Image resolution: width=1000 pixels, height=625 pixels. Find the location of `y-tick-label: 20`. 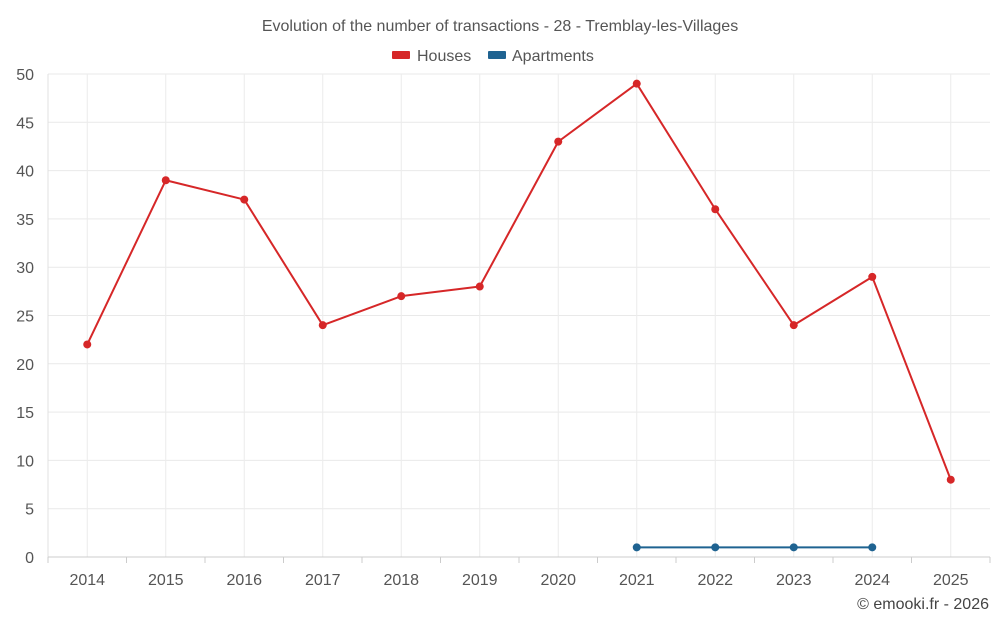

y-tick-label: 20 is located at coordinates (25, 365).